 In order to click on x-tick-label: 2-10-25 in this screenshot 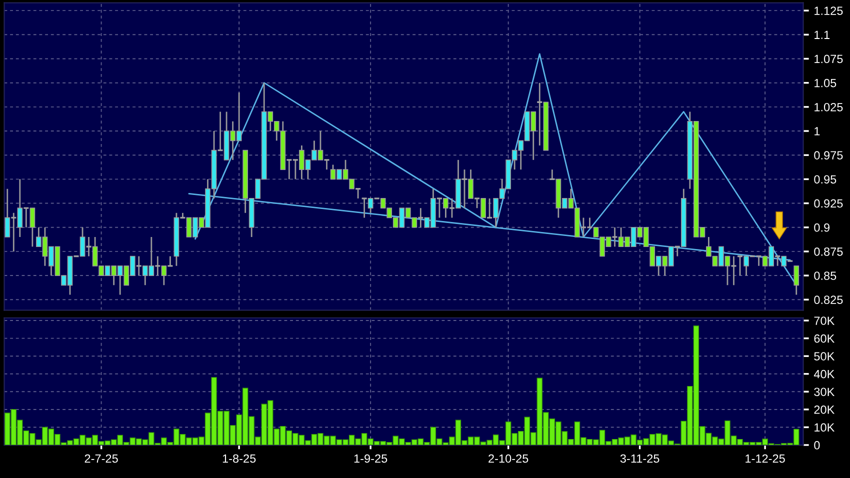, I will do `click(508, 458)`.